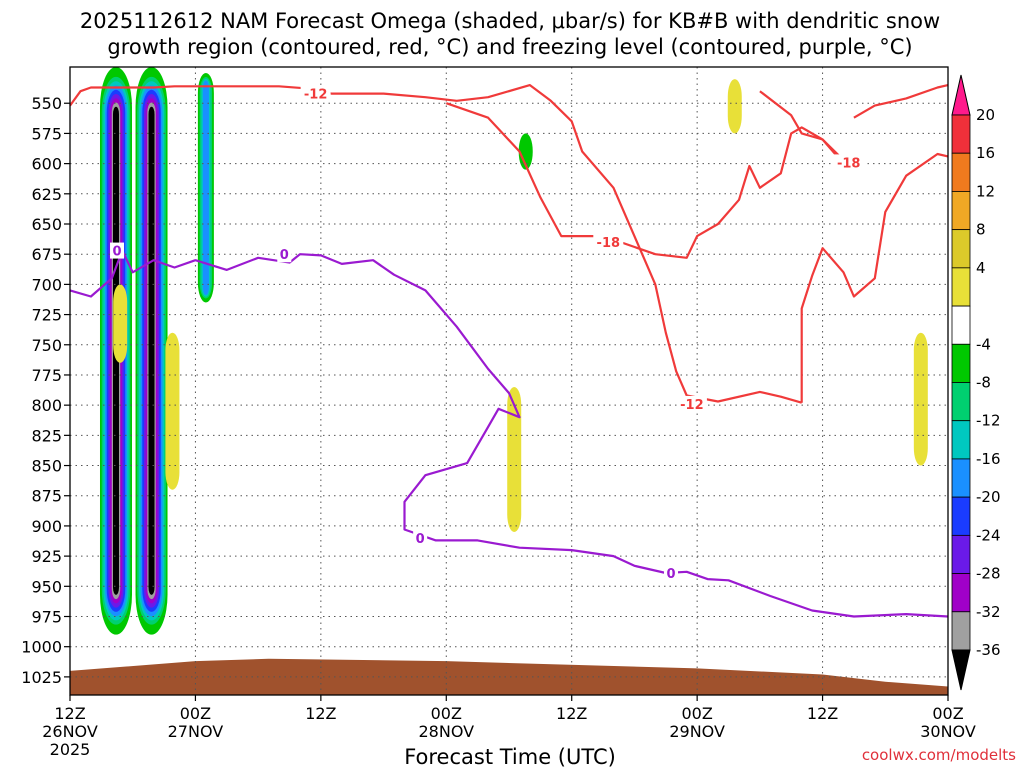 Image resolution: width=1024 pixels, height=772 pixels. I want to click on dgz-minus12-label-1-bg, so click(315, 93).